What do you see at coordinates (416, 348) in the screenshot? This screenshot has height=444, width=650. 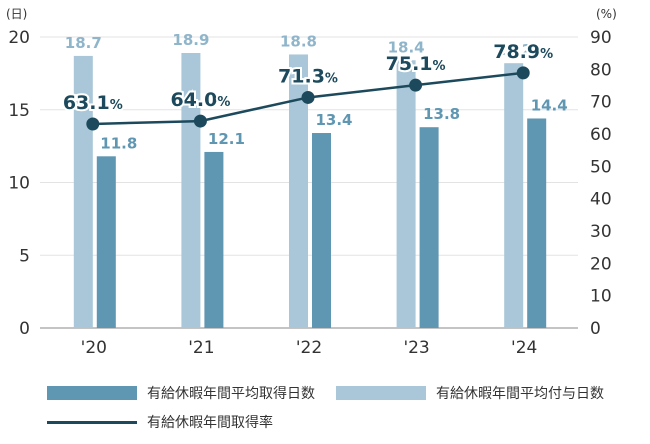 I see `x-tick-label: '23` at bounding box center [416, 348].